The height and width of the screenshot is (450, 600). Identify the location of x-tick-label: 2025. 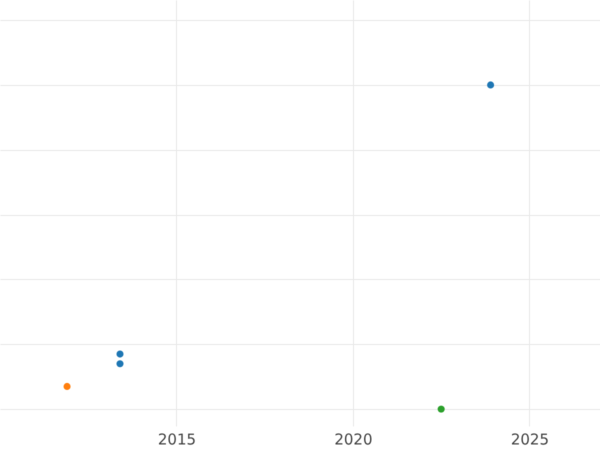
(530, 439).